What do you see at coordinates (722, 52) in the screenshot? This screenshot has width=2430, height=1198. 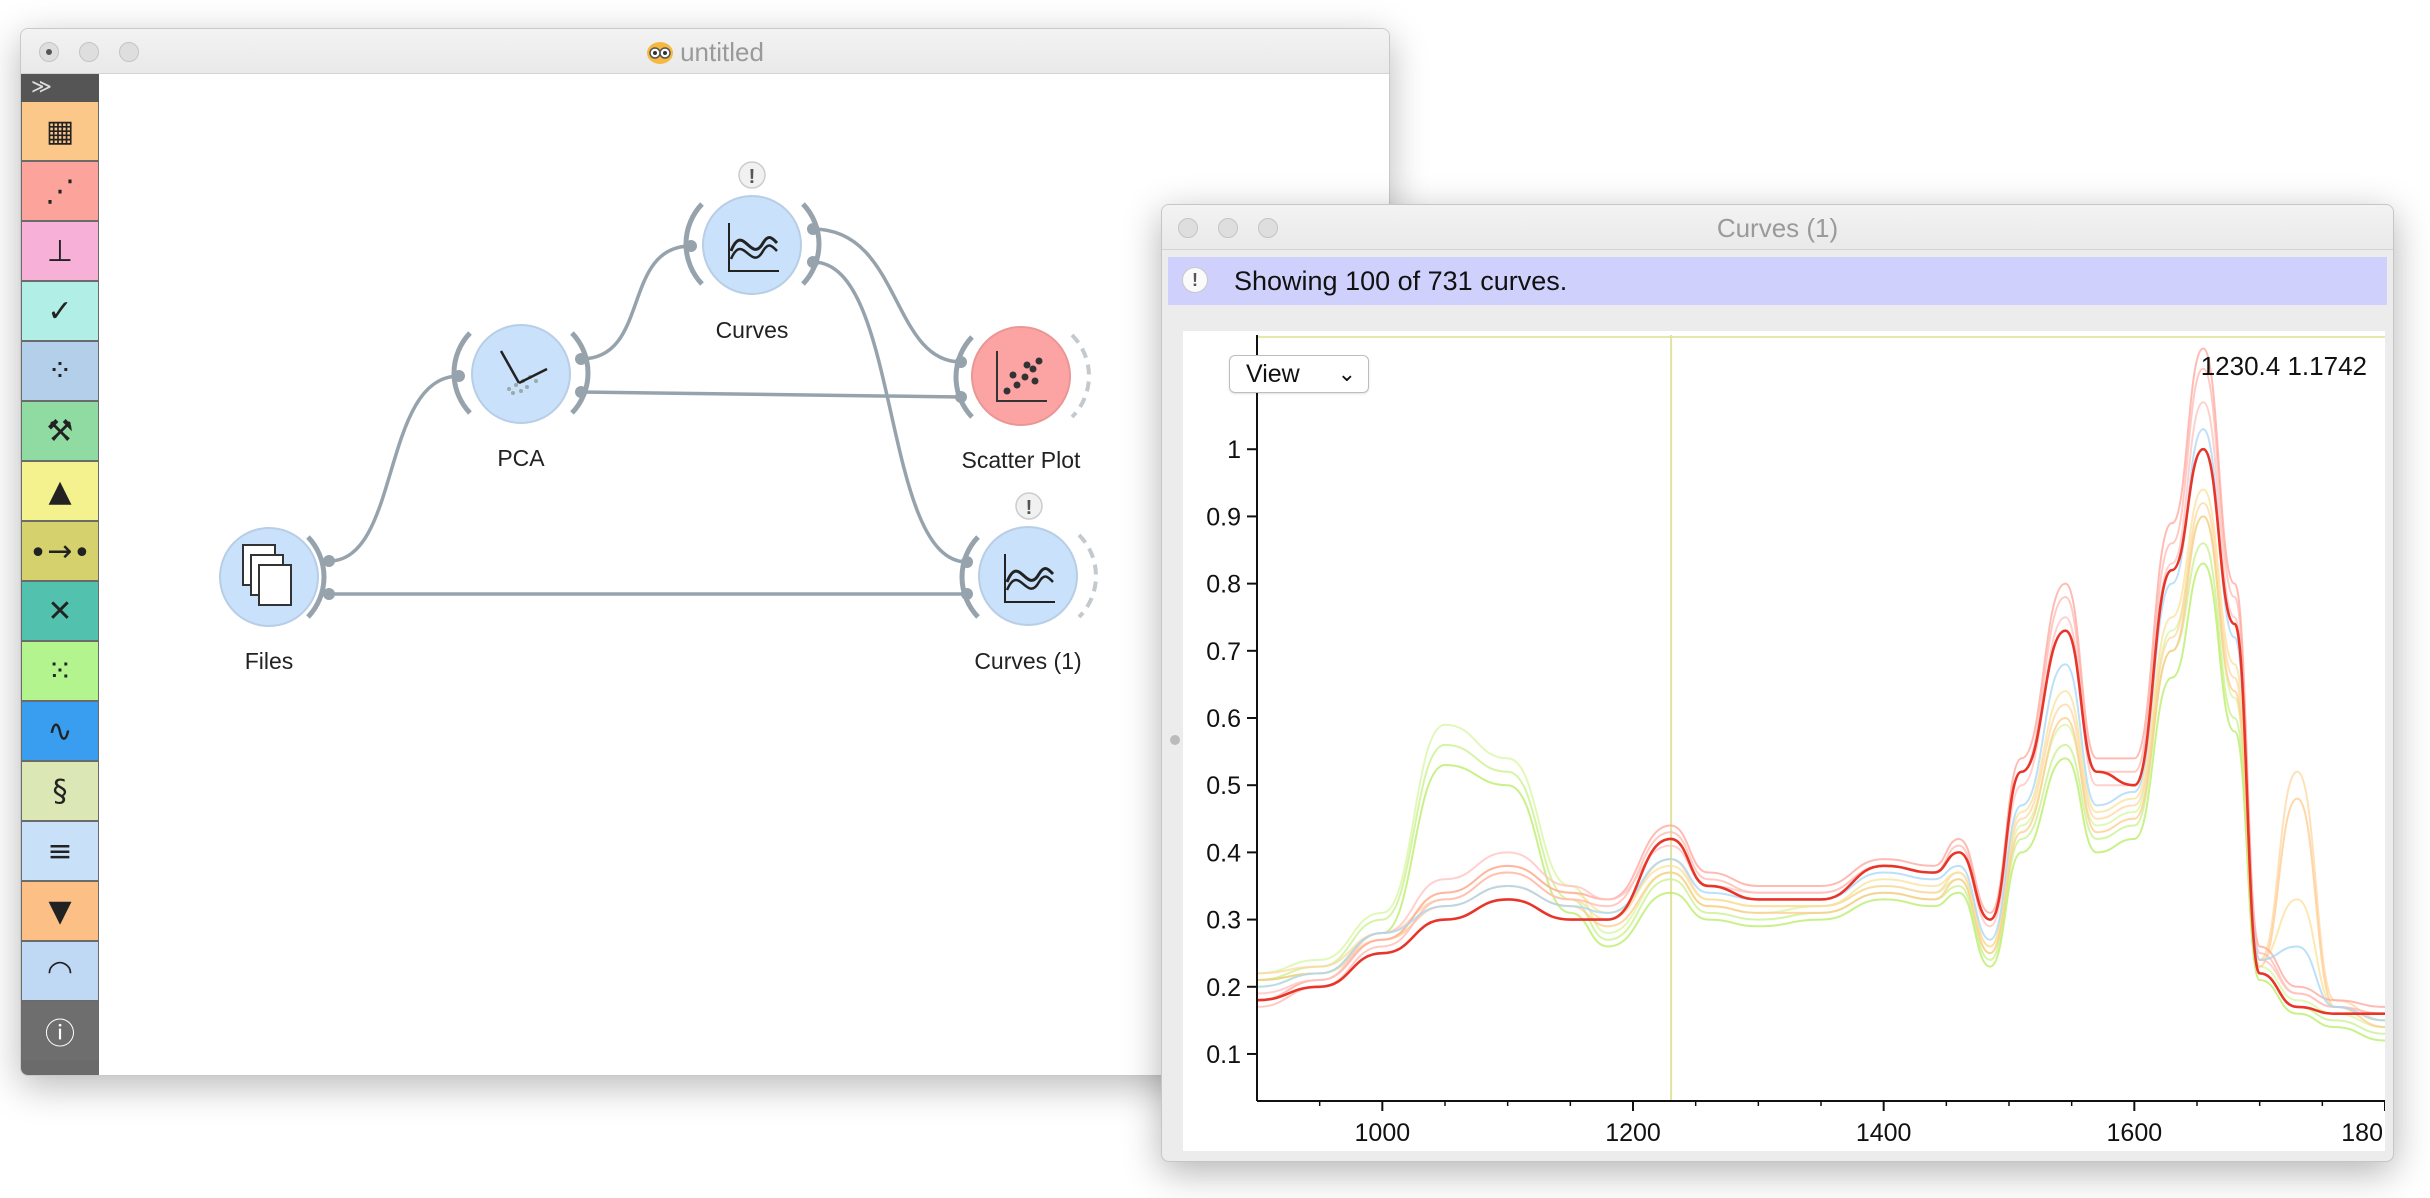 I see `window-title-text: untitled` at bounding box center [722, 52].